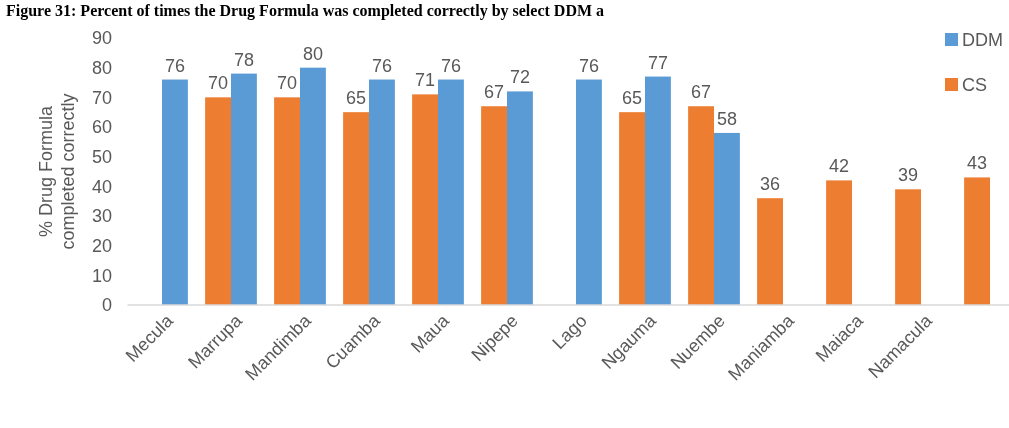  What do you see at coordinates (57, 171) in the screenshot?
I see `y-axis-title: % Drug Formula completed correctly` at bounding box center [57, 171].